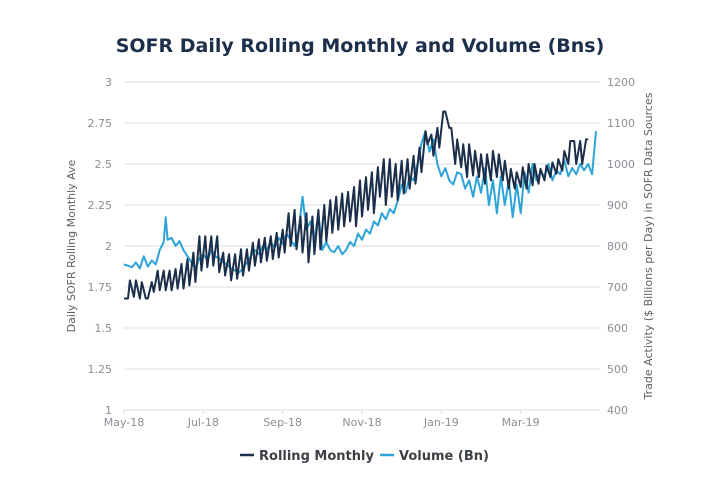 The height and width of the screenshot is (500, 720). I want to click on y-tick-label: 1.25, so click(100, 369).